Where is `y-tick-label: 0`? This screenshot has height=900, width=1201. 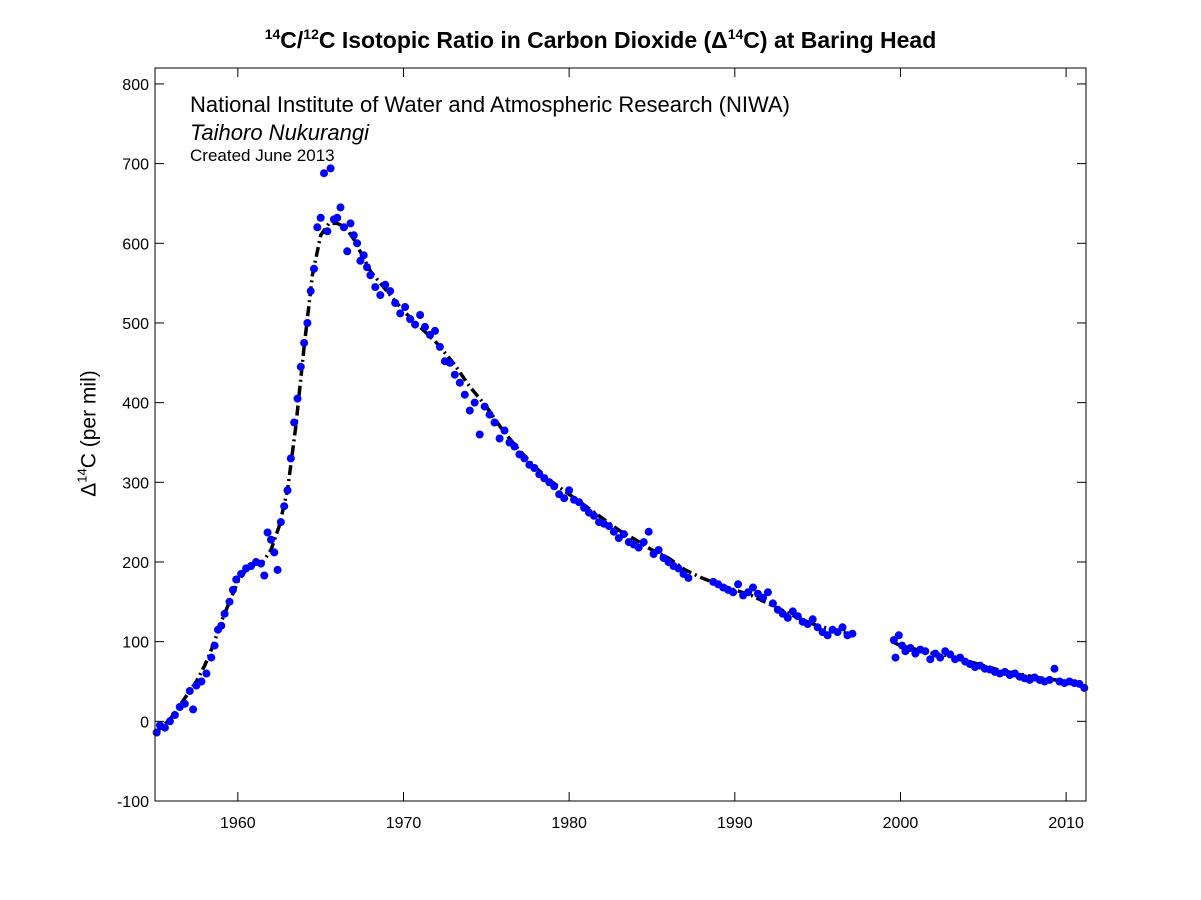
y-tick-label: 0 is located at coordinates (144, 722).